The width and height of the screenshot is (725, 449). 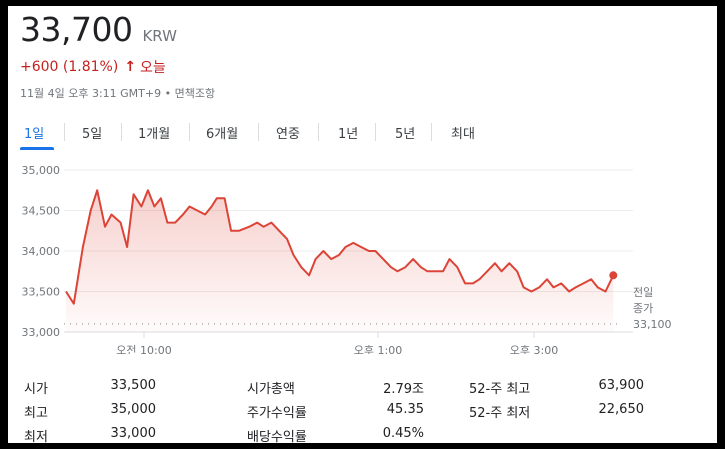 I want to click on current-price-marker, so click(x=613, y=275).